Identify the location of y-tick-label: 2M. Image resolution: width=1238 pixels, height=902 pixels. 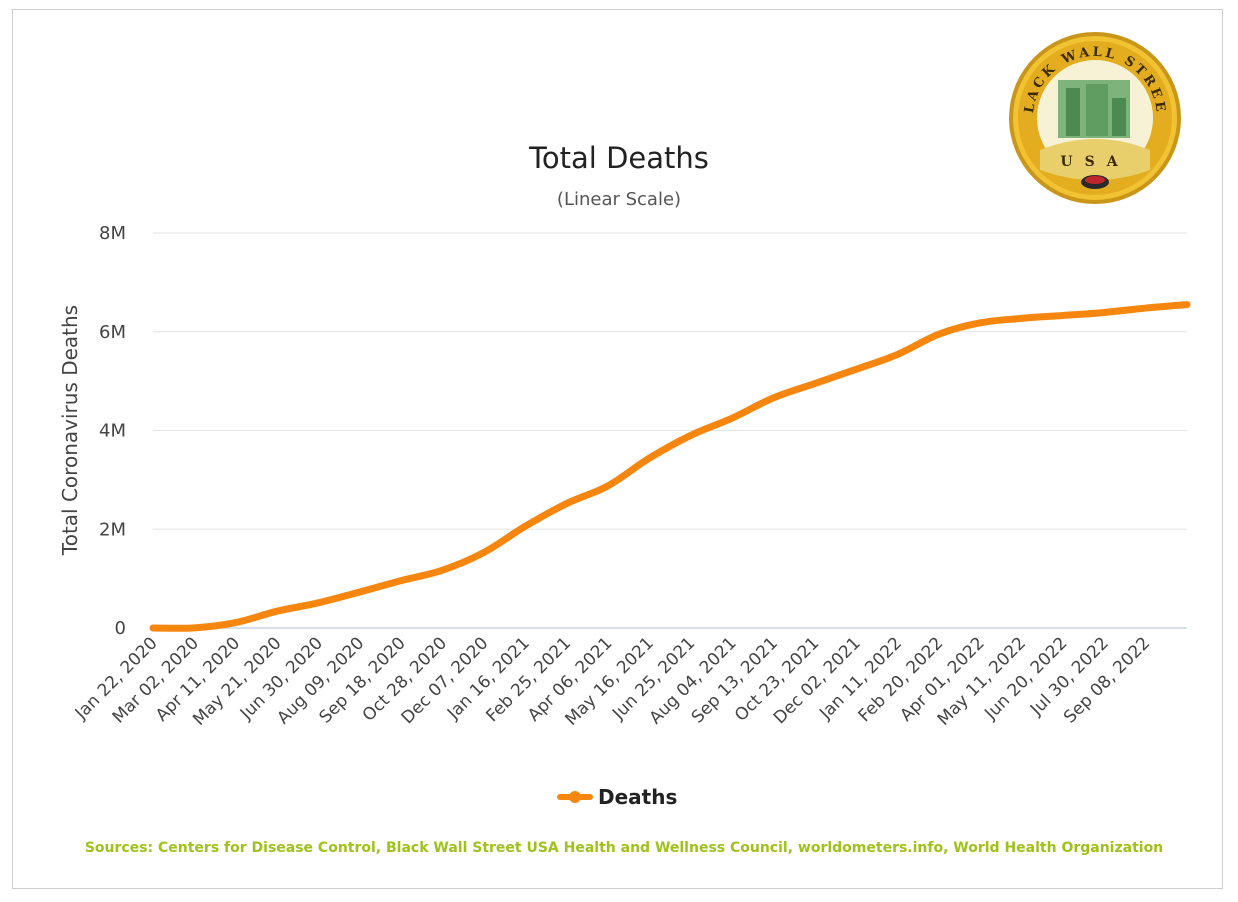
(112, 529).